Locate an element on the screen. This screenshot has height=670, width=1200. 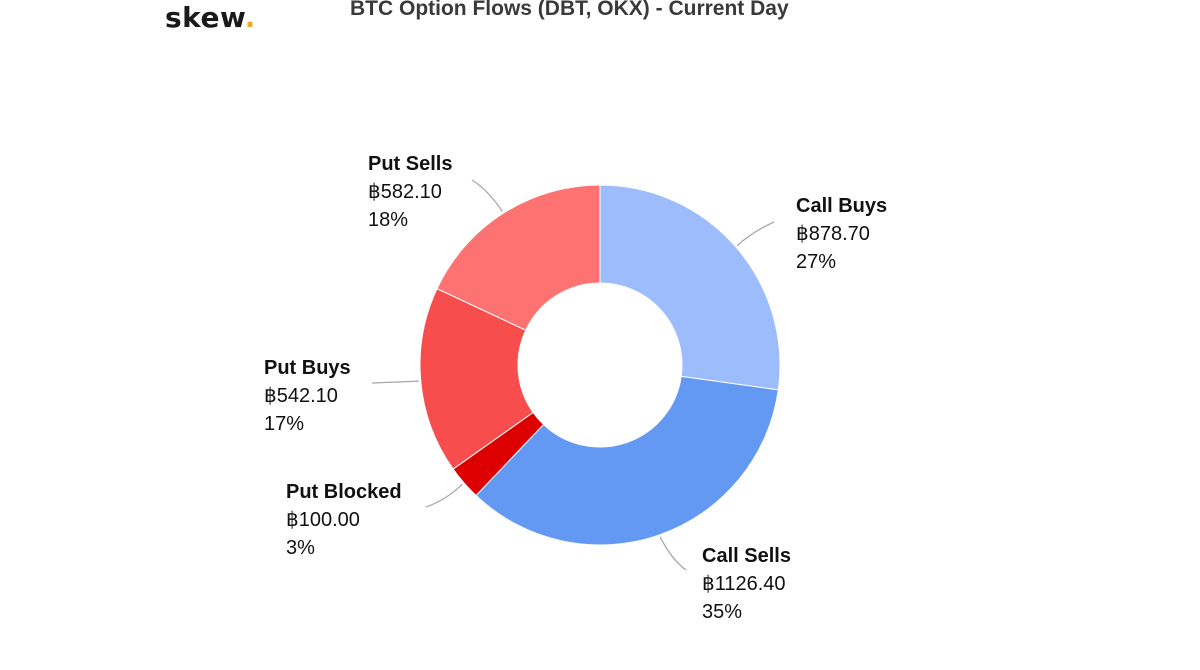
slice-label: Put Sells is located at coordinates (410, 164).